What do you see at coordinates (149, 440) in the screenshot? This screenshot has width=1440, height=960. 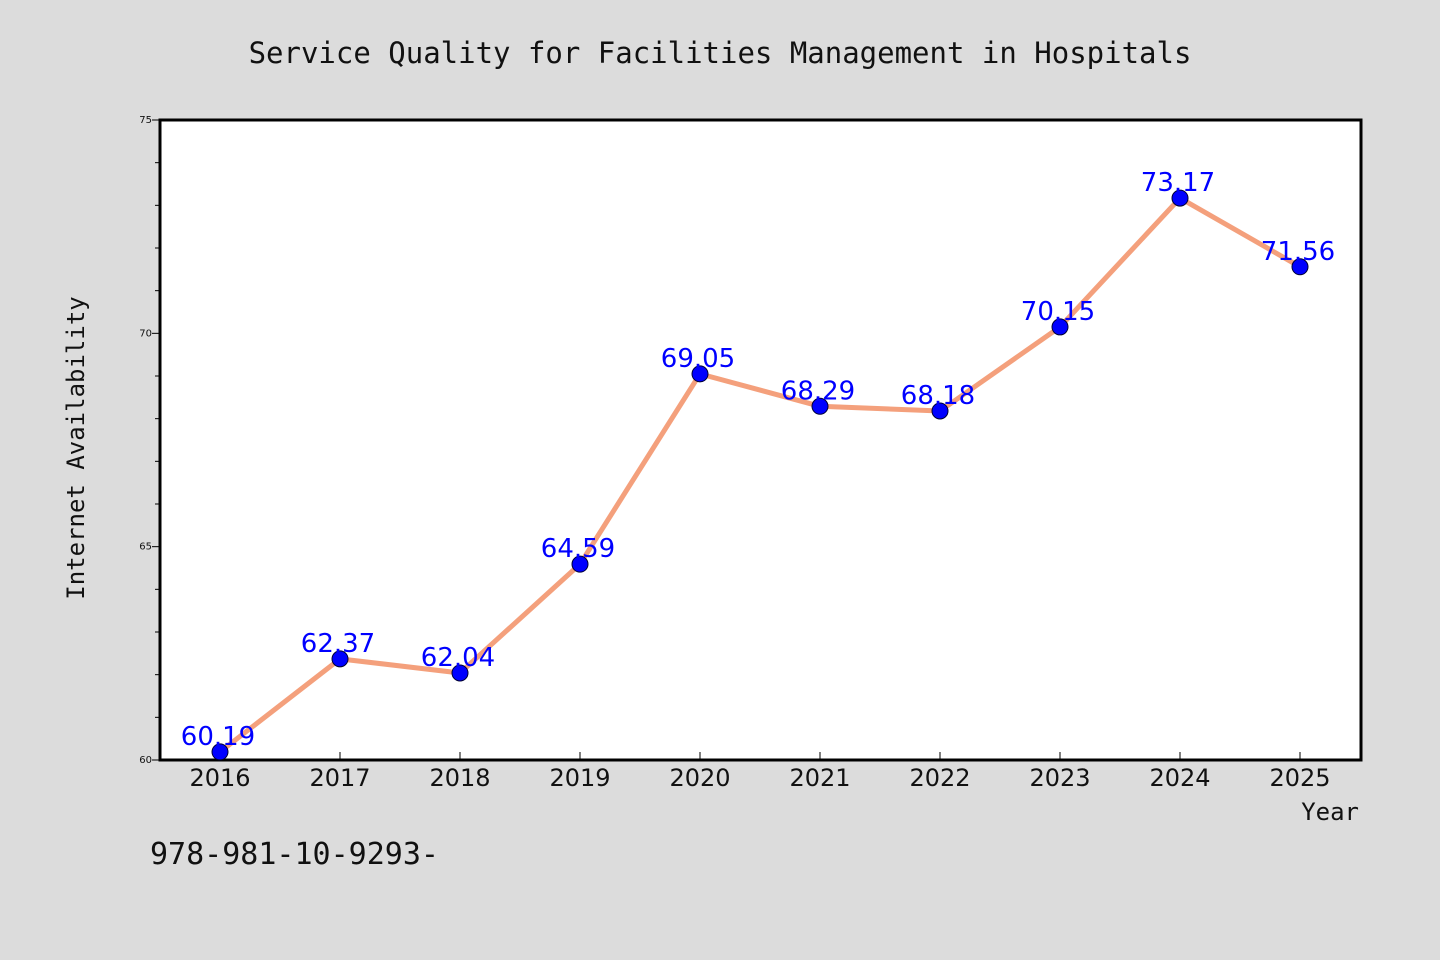 I see `y-axis-ticks: 60 65 70 75` at bounding box center [149, 440].